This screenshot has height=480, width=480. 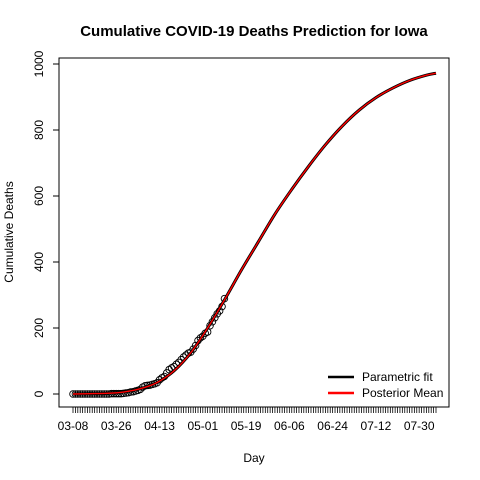 I want to click on legend-label-posterior-mean: Posterior Mean, so click(x=402, y=393).